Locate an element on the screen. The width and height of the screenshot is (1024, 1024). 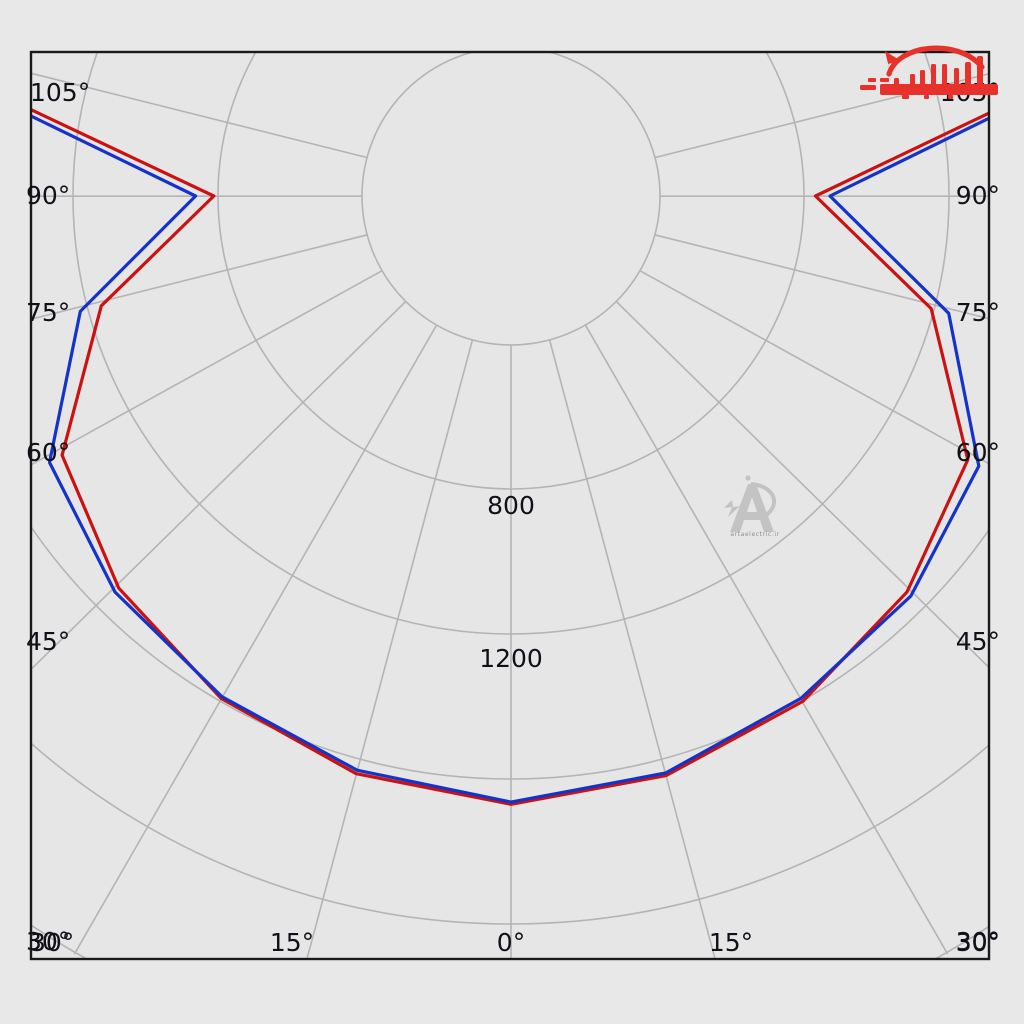
axis-label-bottom-30-right: 30° is located at coordinates (977, 942).